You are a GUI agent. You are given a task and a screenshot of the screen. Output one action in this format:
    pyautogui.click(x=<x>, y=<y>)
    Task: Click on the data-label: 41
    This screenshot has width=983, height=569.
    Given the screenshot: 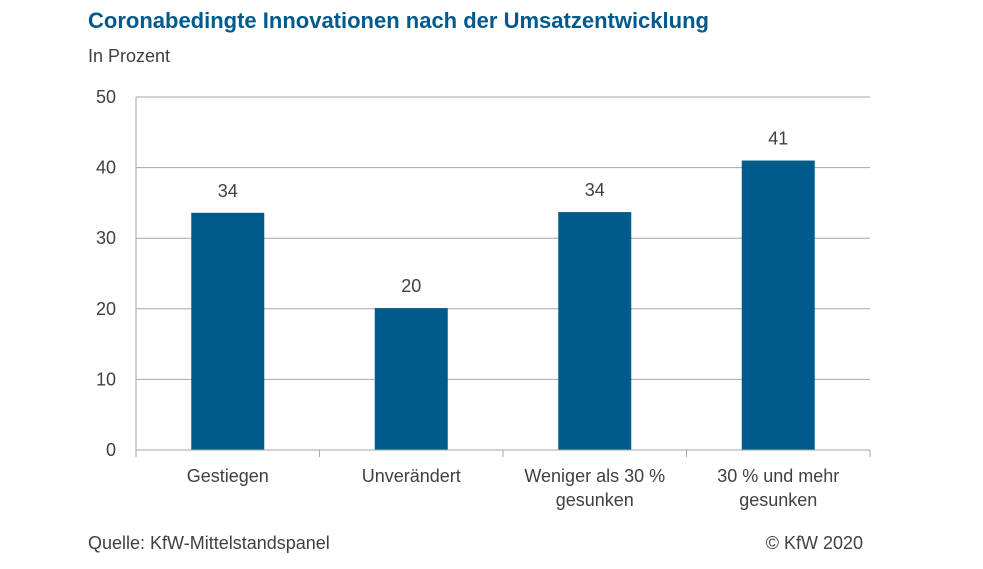 What is the action you would take?
    pyautogui.click(x=778, y=139)
    